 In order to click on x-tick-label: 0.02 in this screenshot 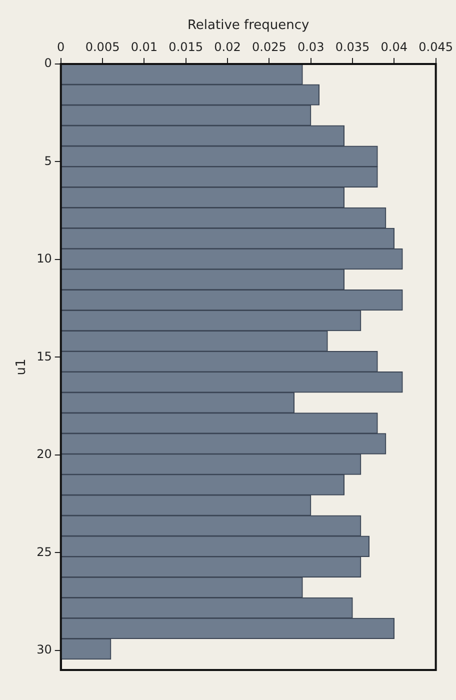, I will do `click(227, 47)`.